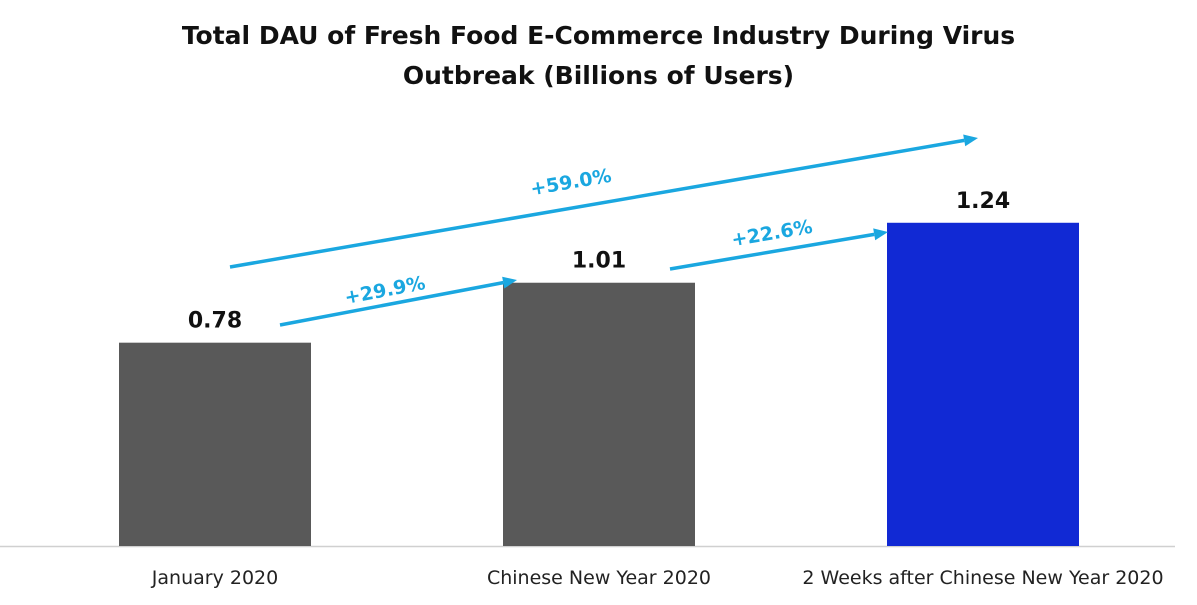 The height and width of the screenshot is (605, 1197). I want to click on category-label: January 2020, so click(214, 578).